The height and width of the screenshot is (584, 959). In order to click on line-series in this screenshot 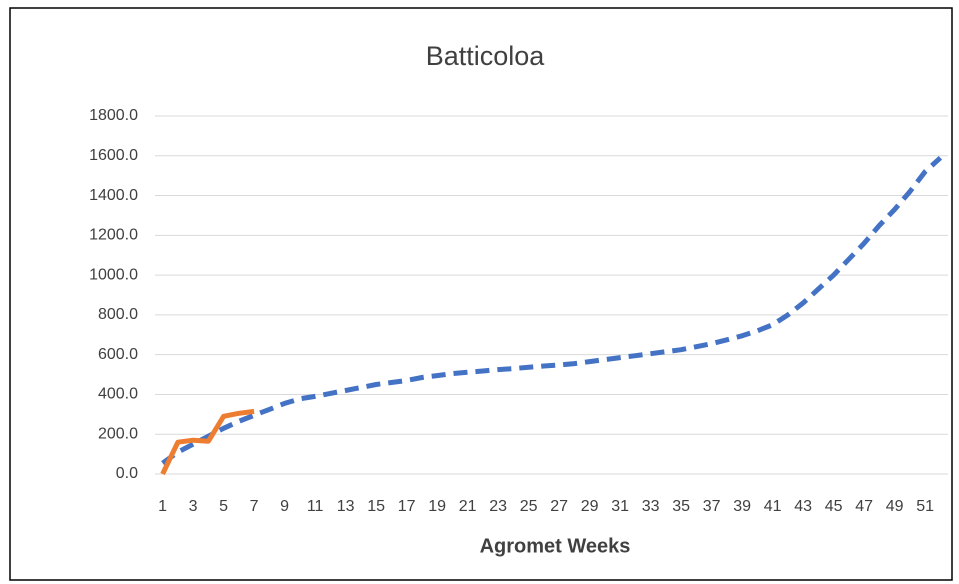, I will do `click(207, 442)`.